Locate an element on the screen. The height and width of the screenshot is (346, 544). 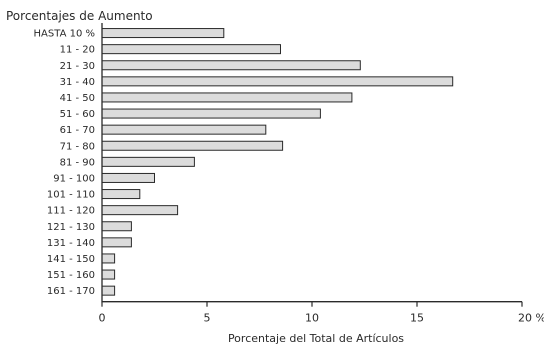
category-label: 121 - 130 is located at coordinates (71, 227).